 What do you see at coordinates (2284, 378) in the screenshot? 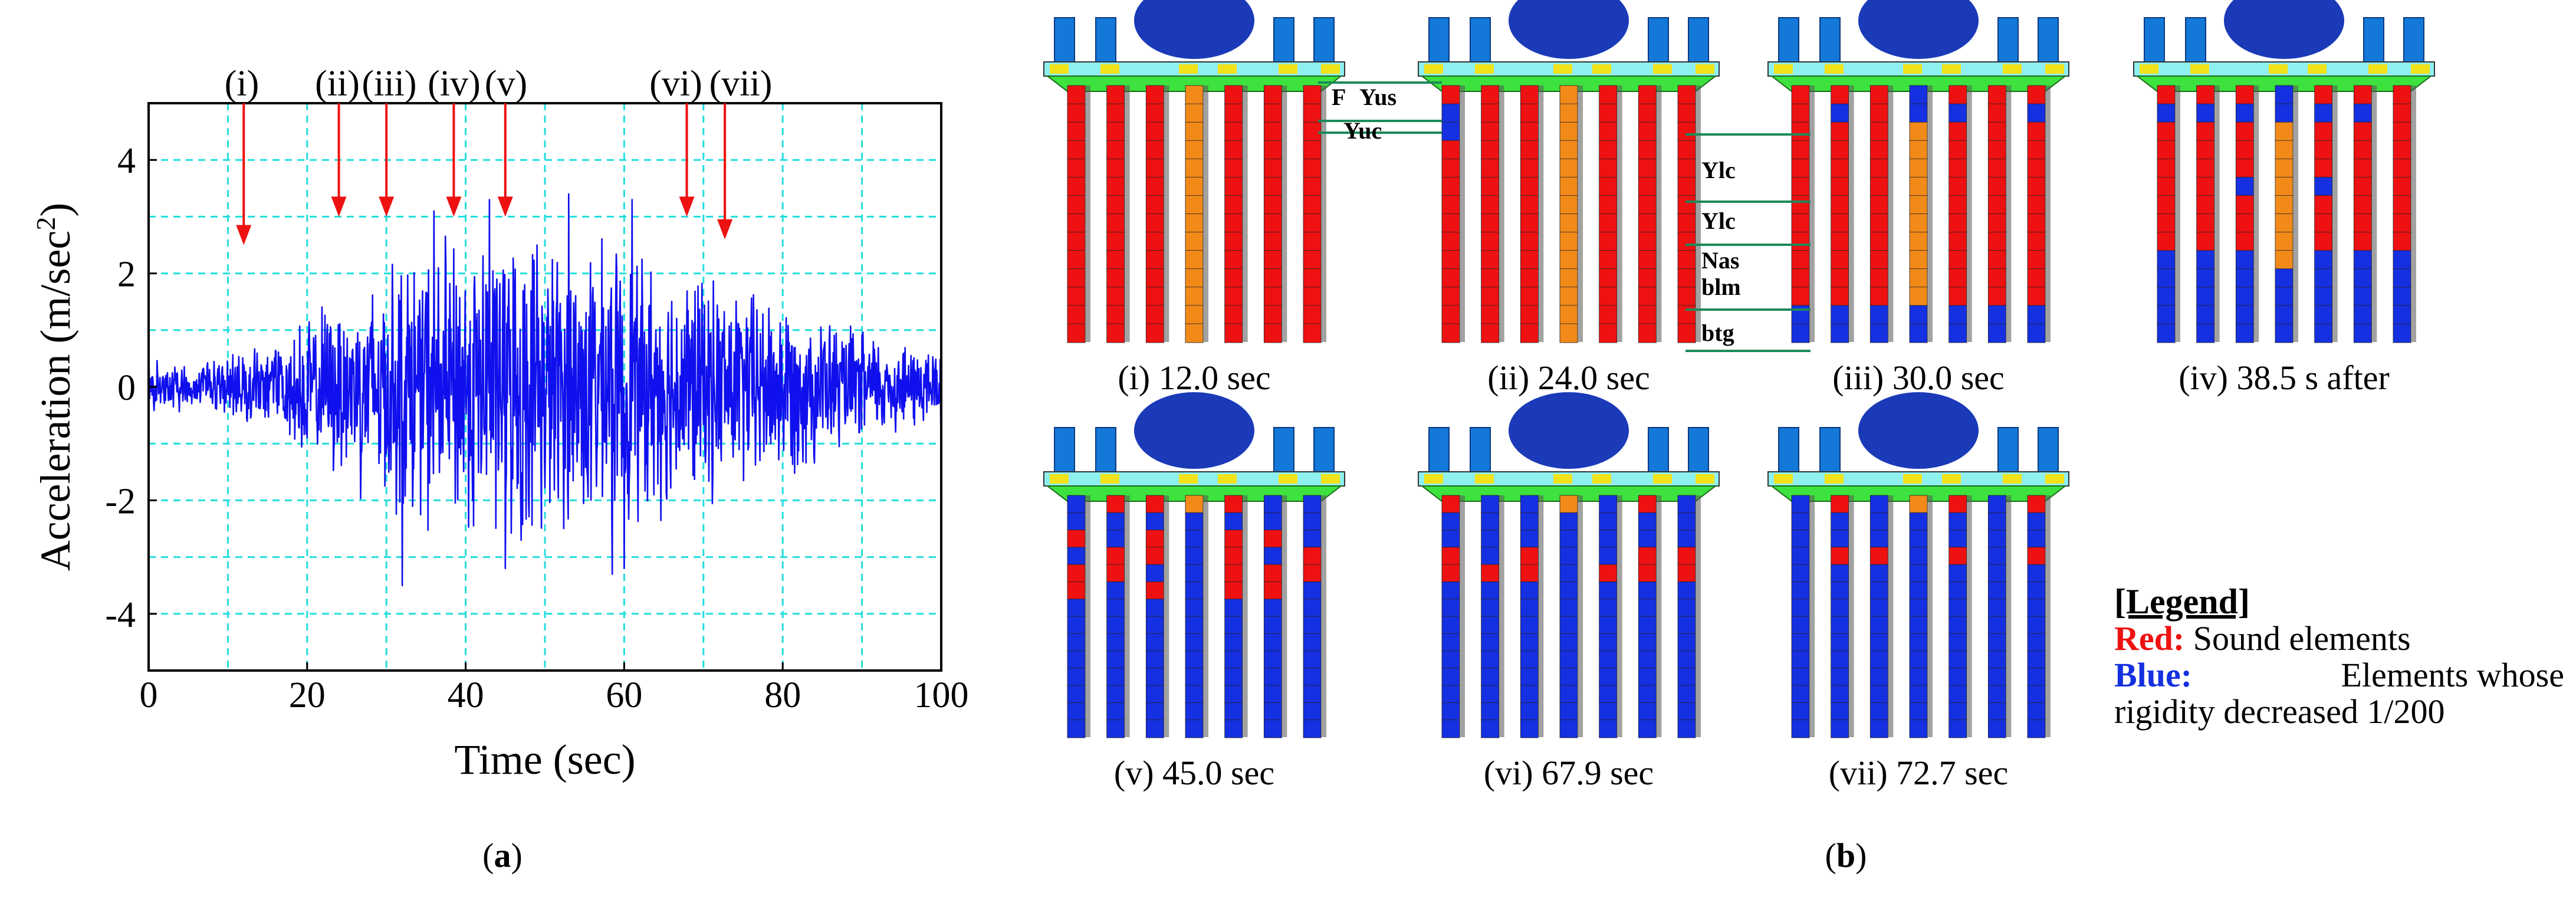
I see `snapshot-caption: (iv) 38.5 s after` at bounding box center [2284, 378].